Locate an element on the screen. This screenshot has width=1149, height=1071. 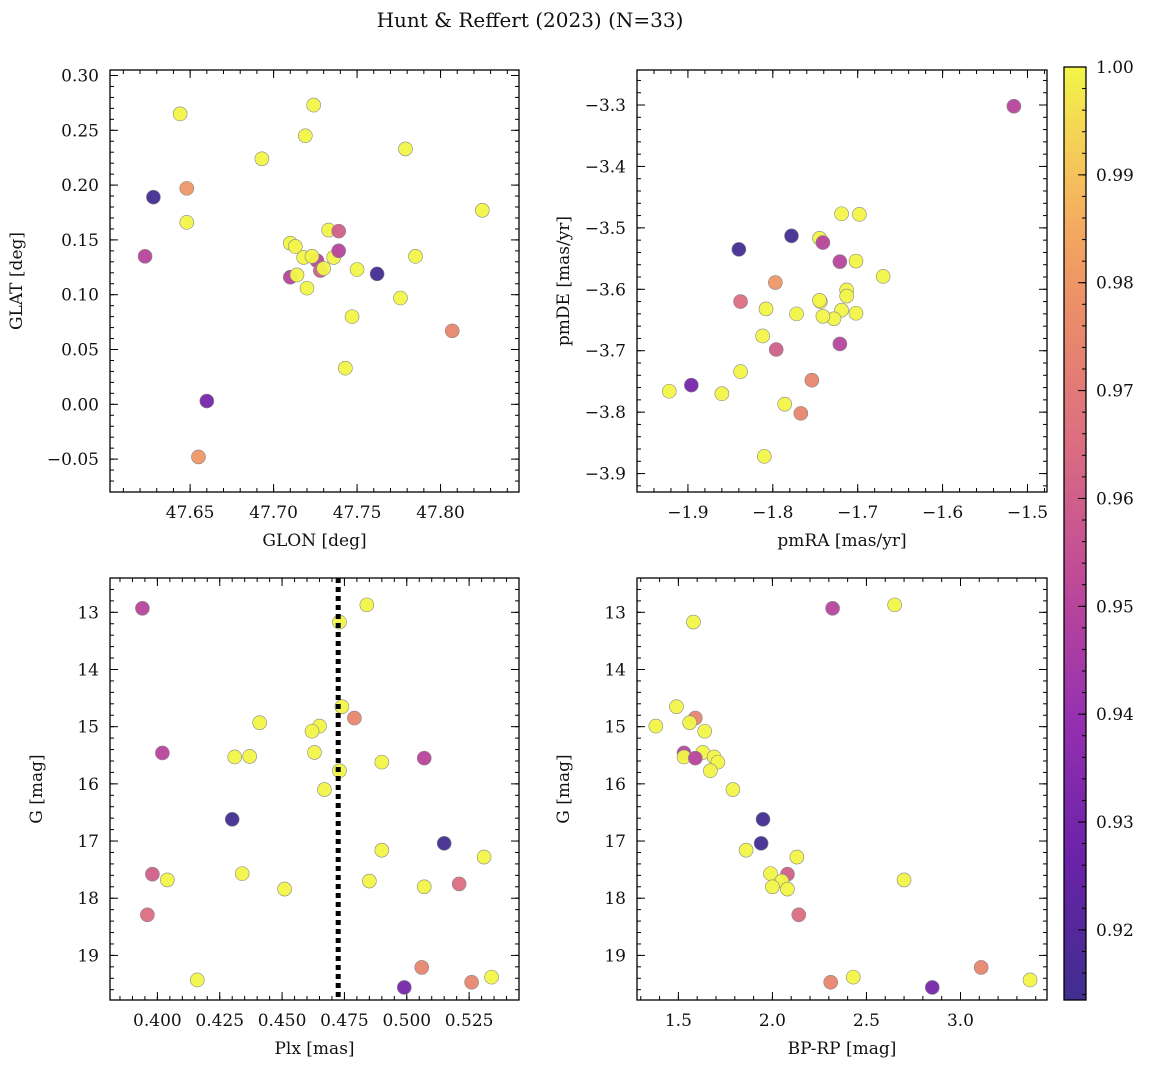
colorbar-tick-label: 0.95 is located at coordinates (1115, 607).